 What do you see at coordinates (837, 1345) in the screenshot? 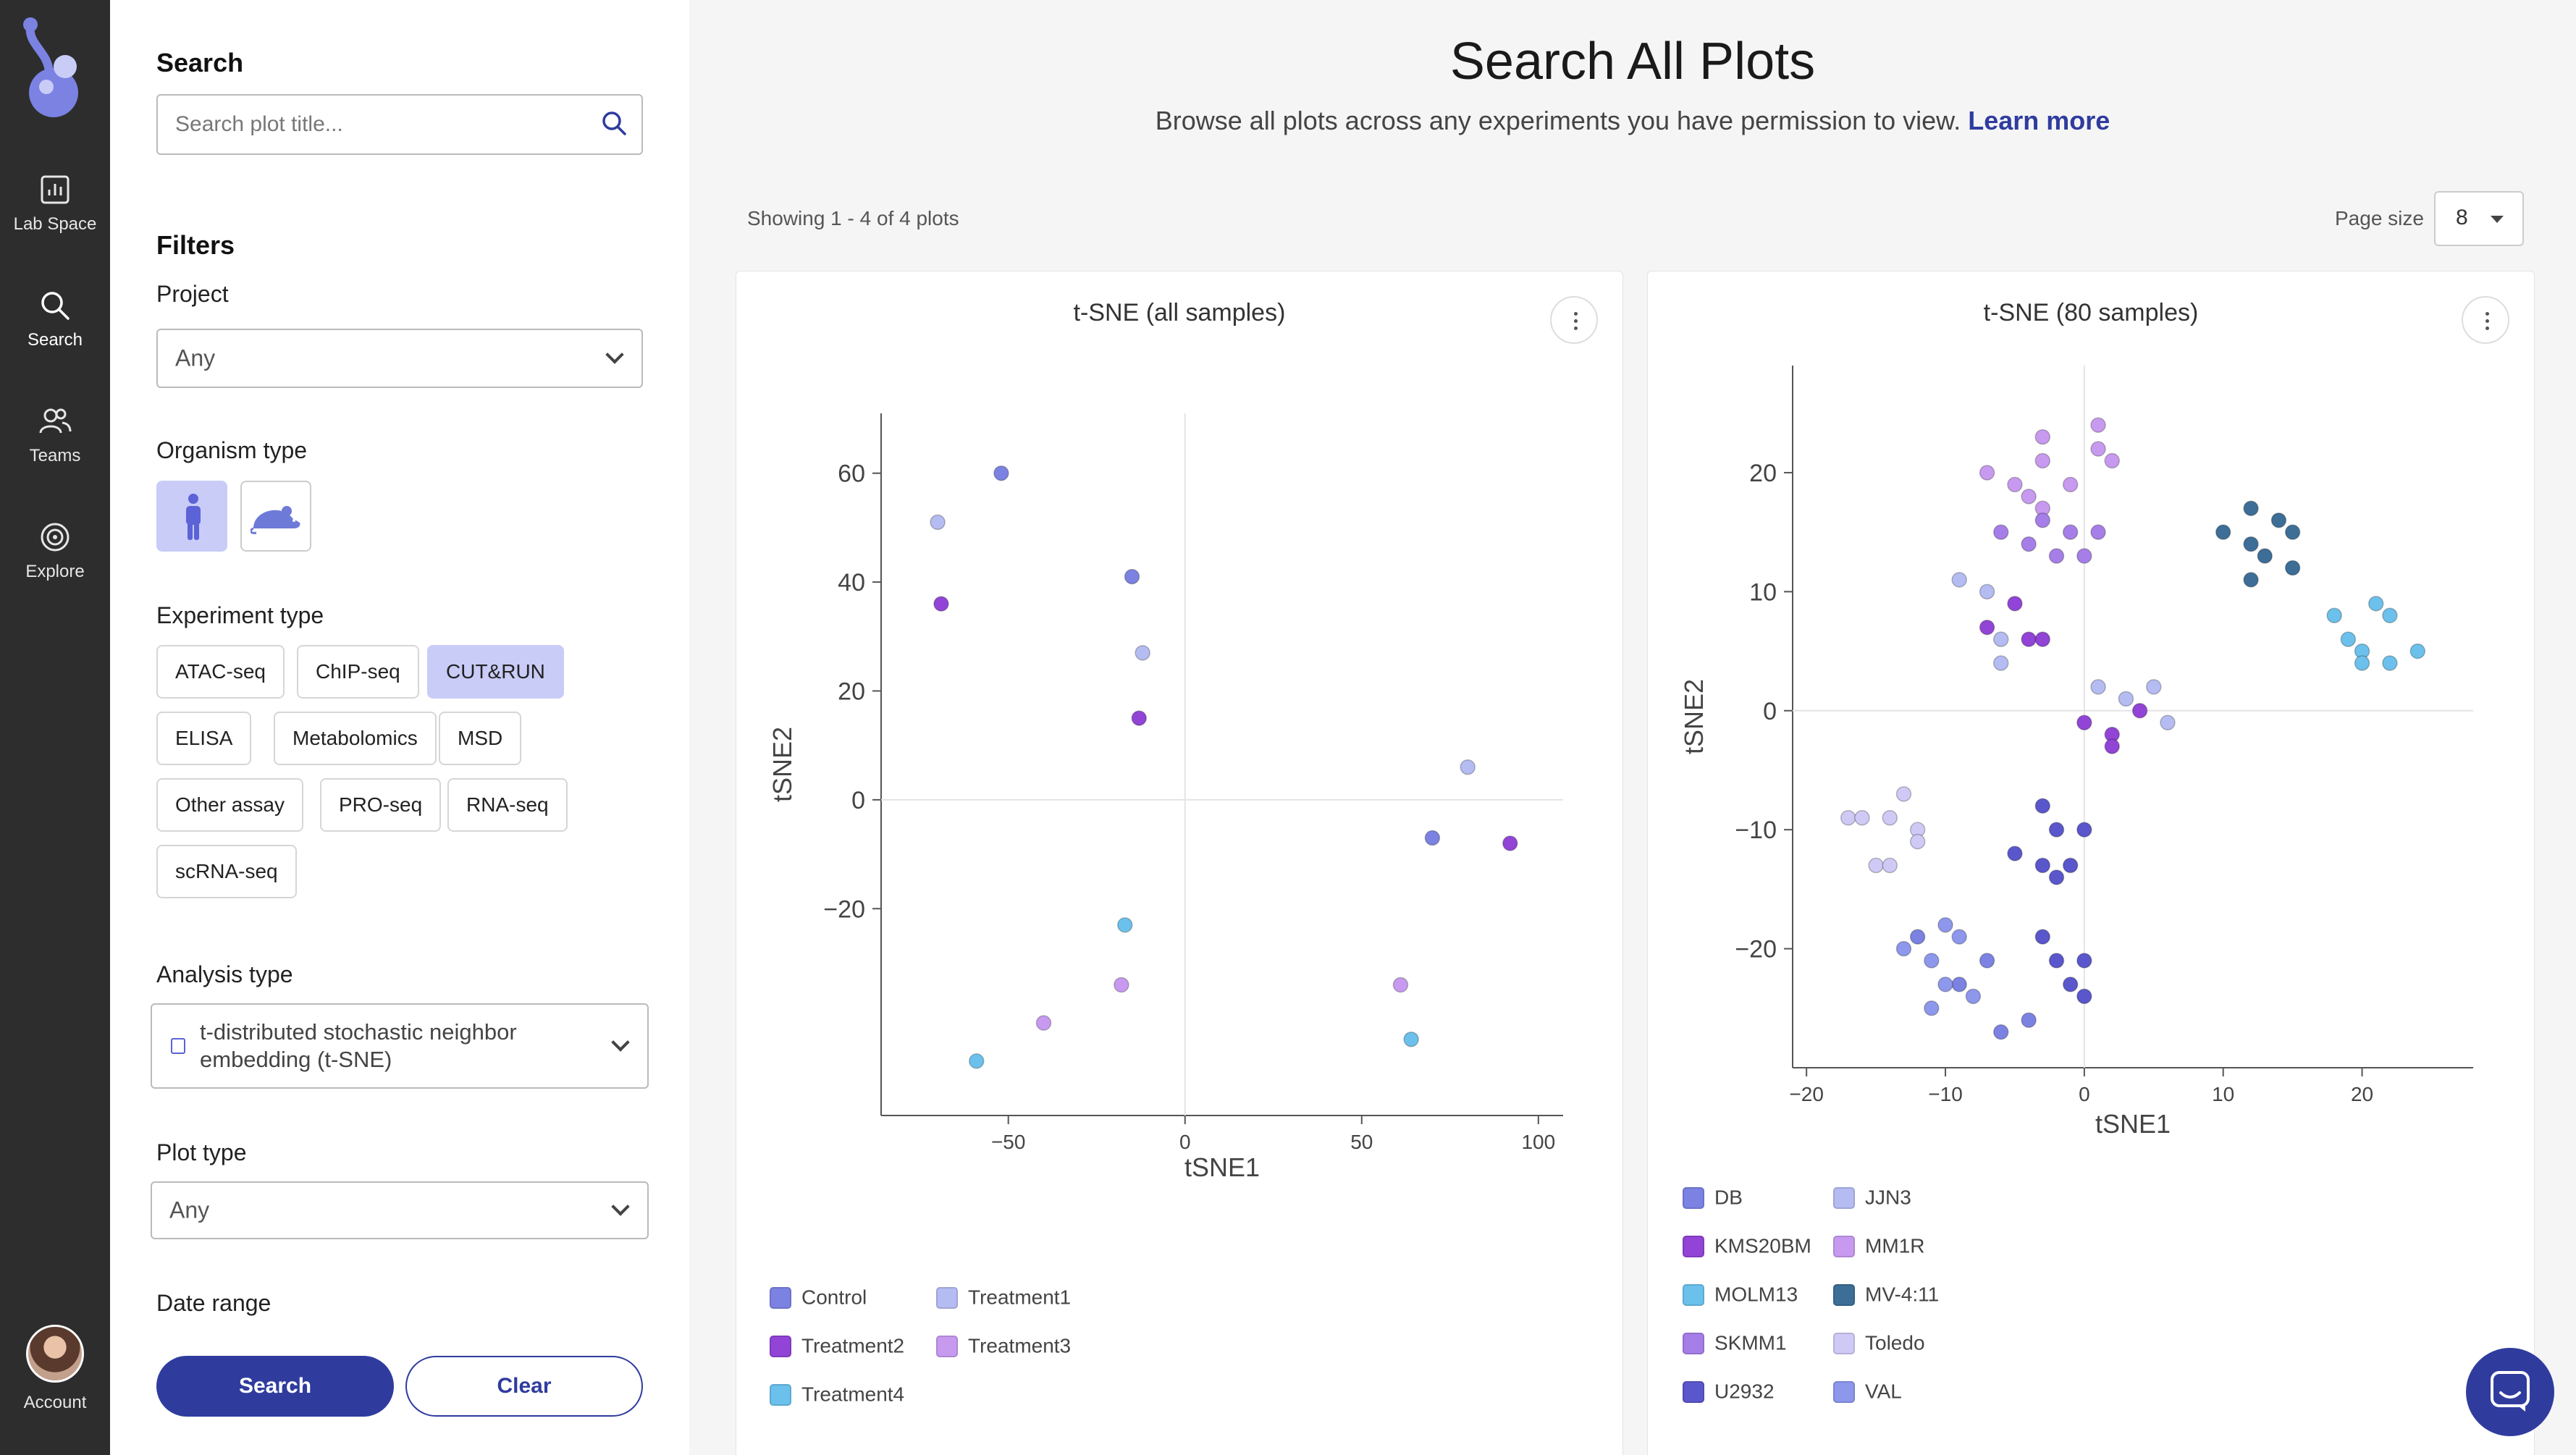
I see `legend-item: Treatment2` at bounding box center [837, 1345].